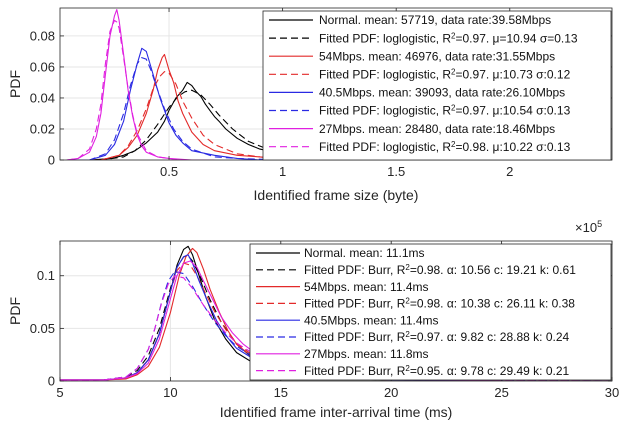 The height and width of the screenshot is (428, 619). What do you see at coordinates (612, 392) in the screenshot?
I see `x-tick-label: 30` at bounding box center [612, 392].